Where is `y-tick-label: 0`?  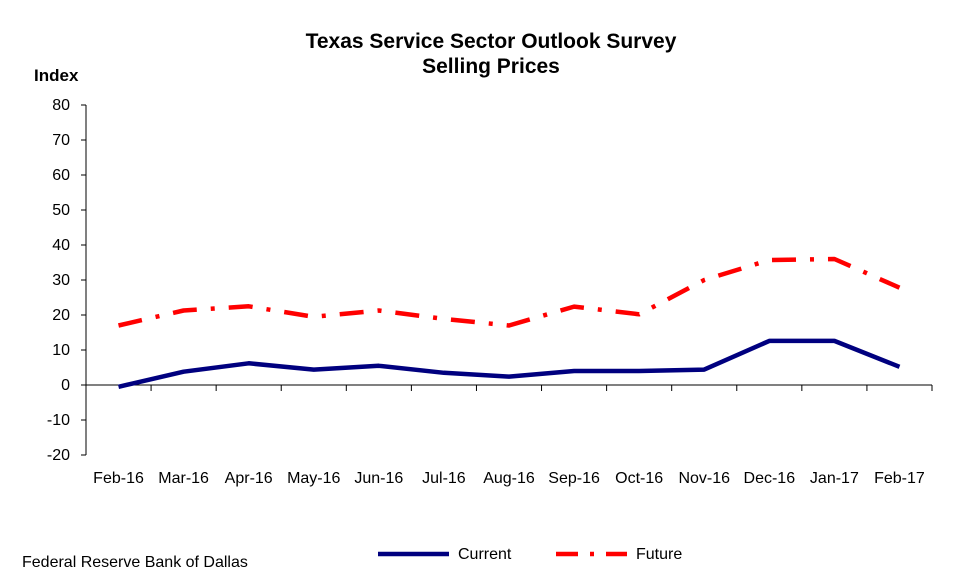
y-tick-label: 0 is located at coordinates (65, 385).